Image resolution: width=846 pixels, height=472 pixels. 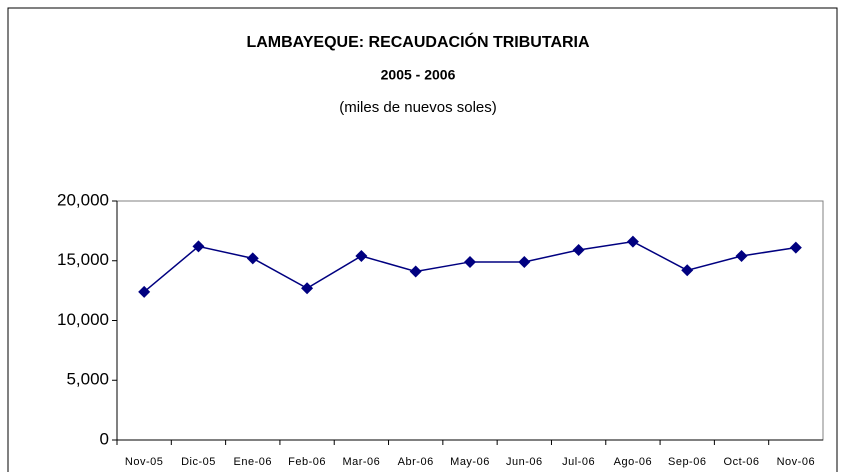 What do you see at coordinates (524, 462) in the screenshot?
I see `x-tick-label: Jun-06` at bounding box center [524, 462].